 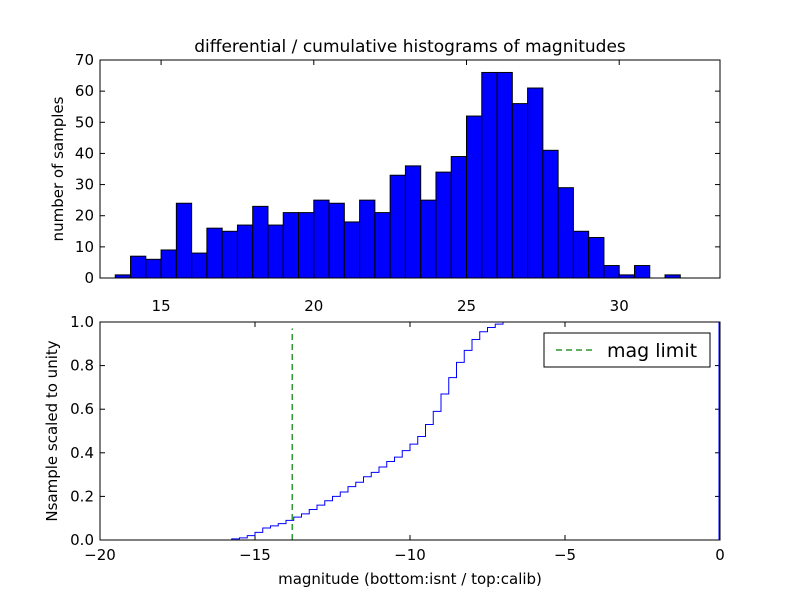 What do you see at coordinates (82, 540) in the screenshot?
I see `cumulative-ytick-label: 0.0` at bounding box center [82, 540].